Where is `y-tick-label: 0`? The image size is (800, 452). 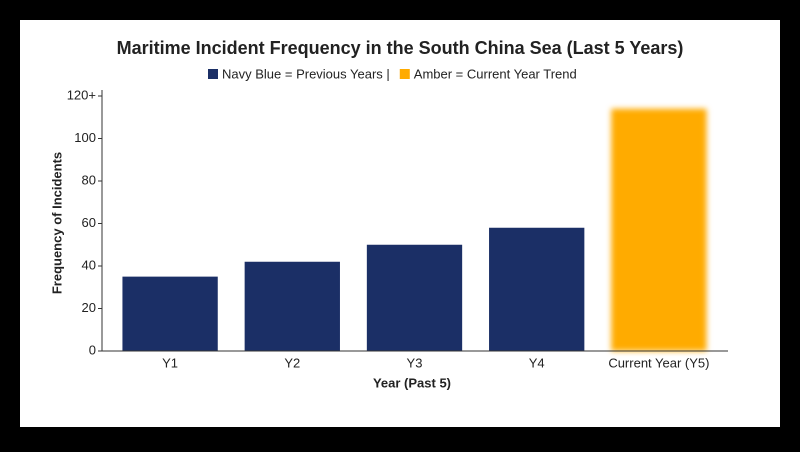 y-tick-label: 0 is located at coordinates (92, 349).